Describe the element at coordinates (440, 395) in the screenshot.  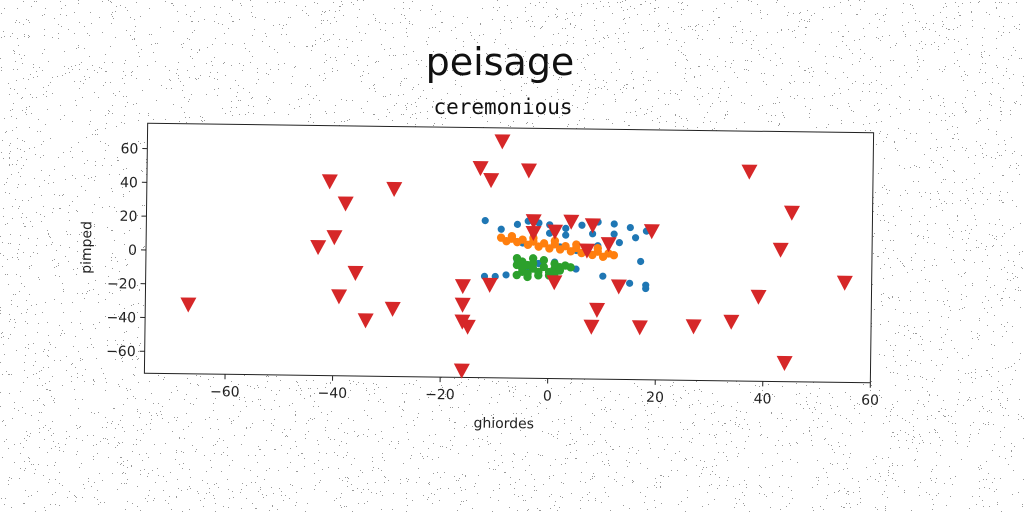
I see `x-tick-label: −20` at that location.